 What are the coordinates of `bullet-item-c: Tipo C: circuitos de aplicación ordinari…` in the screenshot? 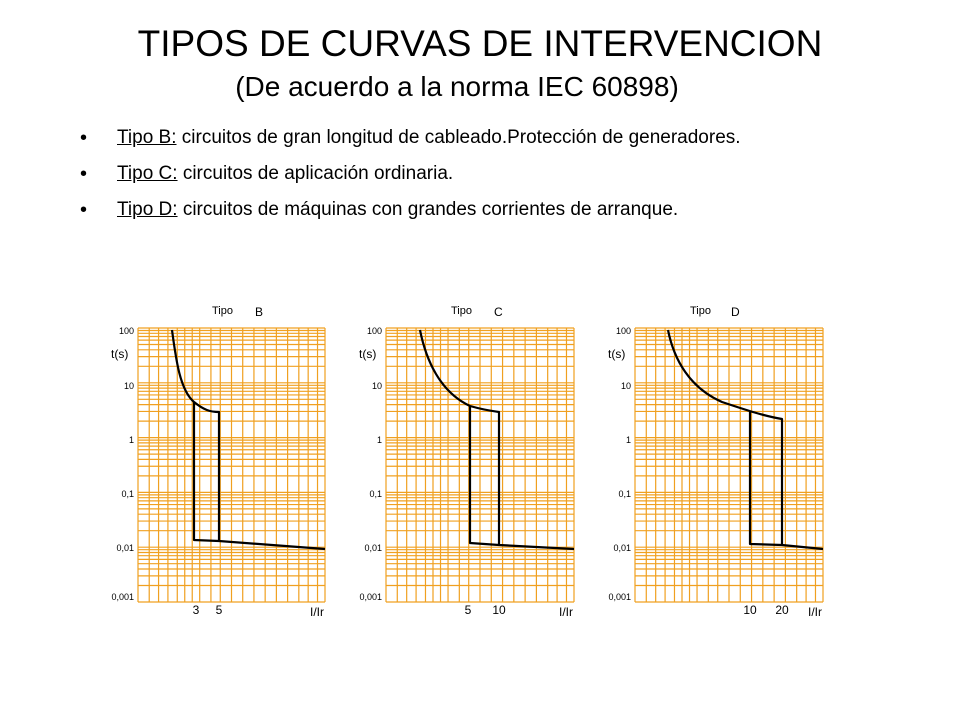 It's located at (438, 174).